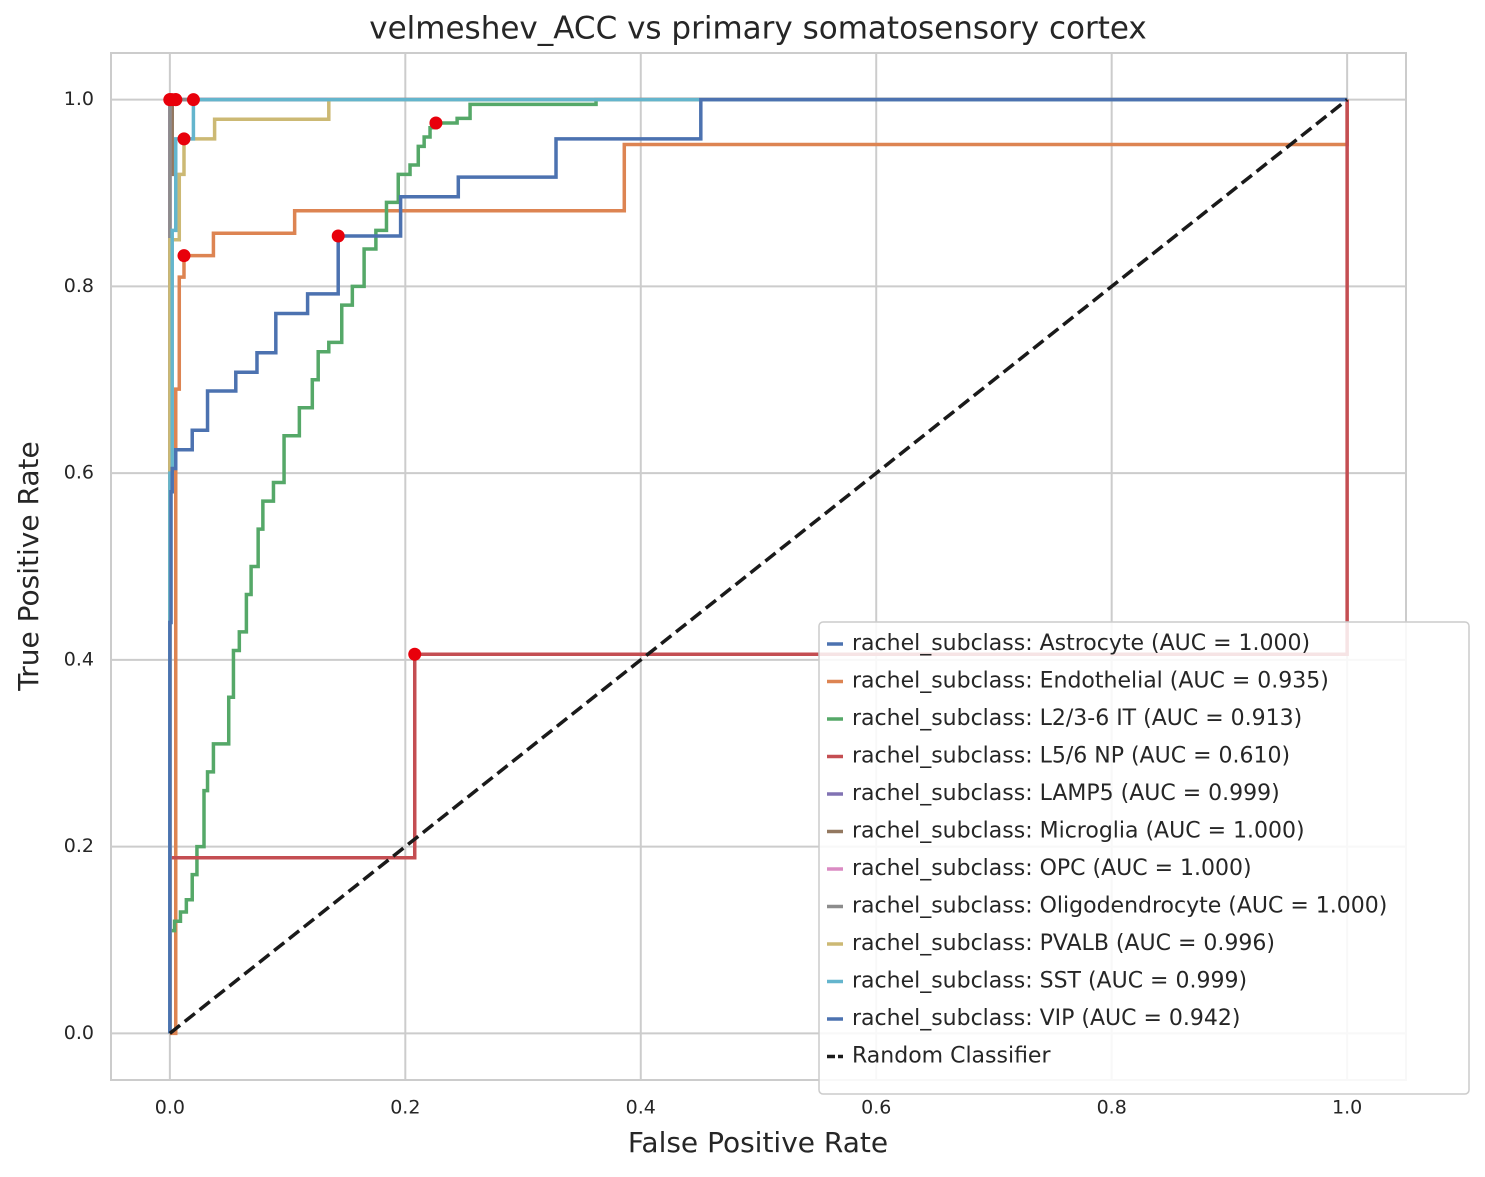 The height and width of the screenshot is (1177, 1485). What do you see at coordinates (79, 846) in the screenshot?
I see `y-tick-label: 0.2` at bounding box center [79, 846].